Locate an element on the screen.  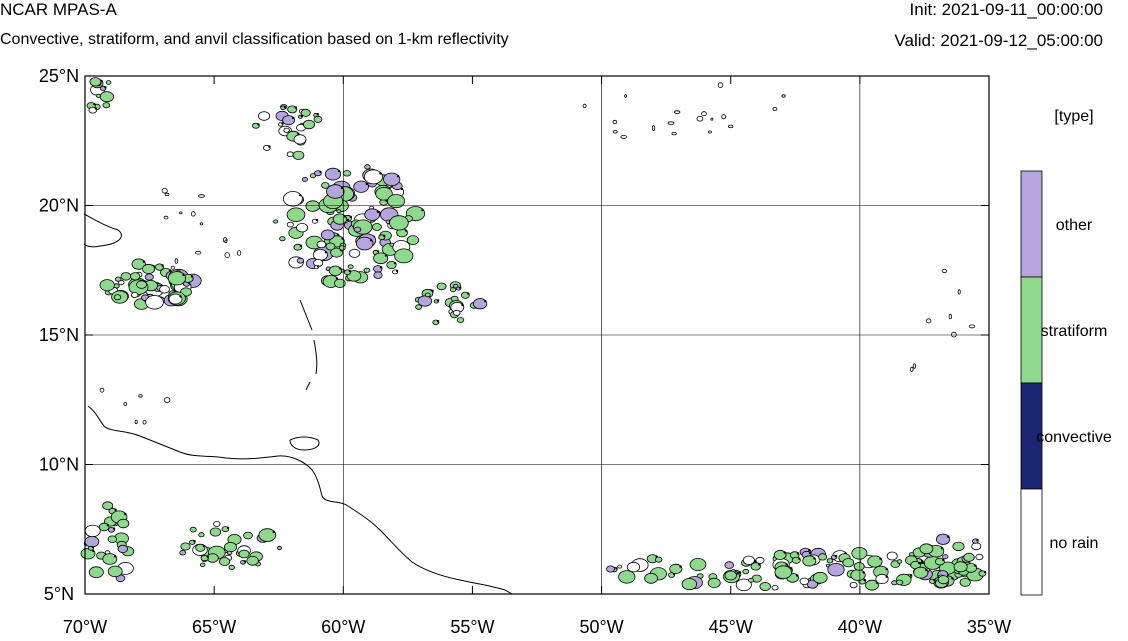
valid-time: Valid: 2021-09-12_05:00:00 is located at coordinates (998, 40).